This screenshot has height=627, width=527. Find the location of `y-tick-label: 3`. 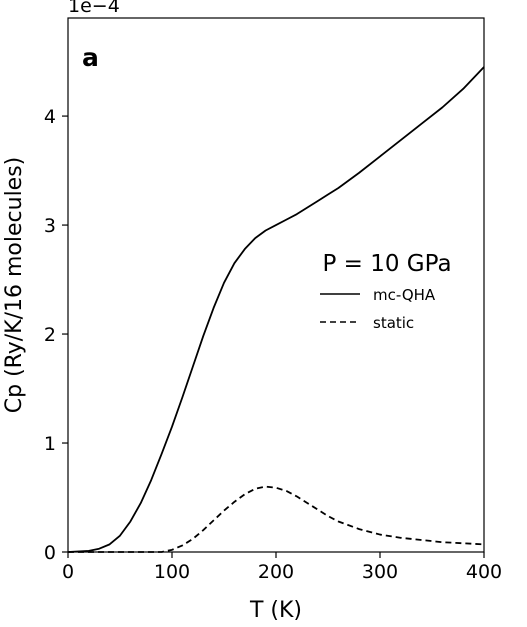

y-tick-label: 3 is located at coordinates (50, 226).